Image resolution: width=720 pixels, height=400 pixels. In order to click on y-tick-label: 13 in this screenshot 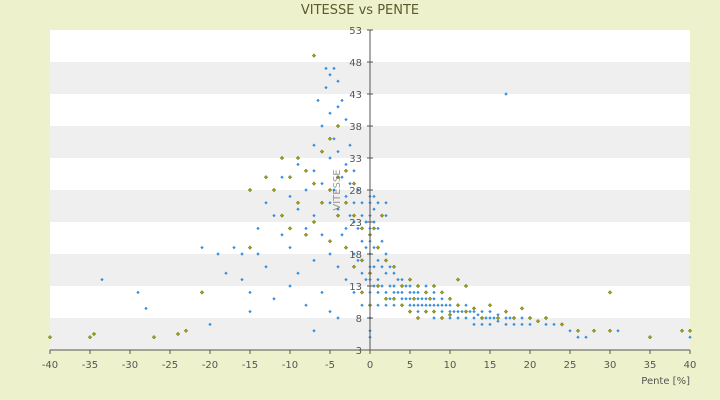, I will do `click(355, 287)`.